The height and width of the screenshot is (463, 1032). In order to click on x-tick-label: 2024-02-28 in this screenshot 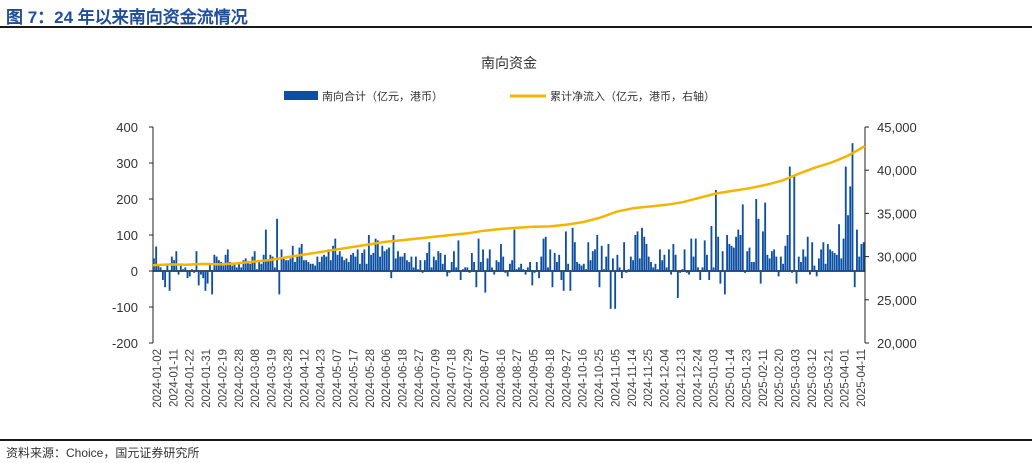, I will do `click(240, 378)`.